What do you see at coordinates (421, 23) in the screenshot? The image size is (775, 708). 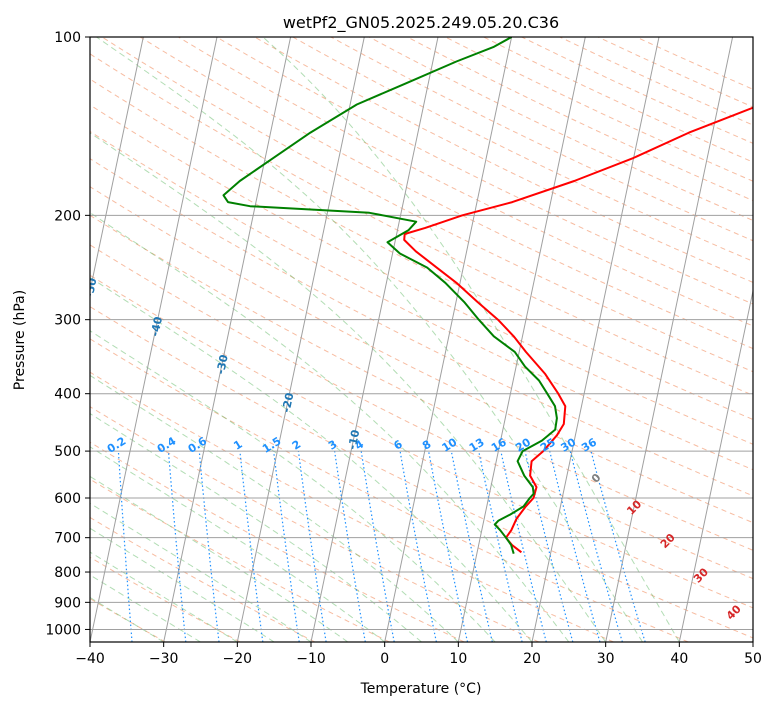 I see `chart-title: wetPf2_GN05.2025.249.05.20.C36` at bounding box center [421, 23].